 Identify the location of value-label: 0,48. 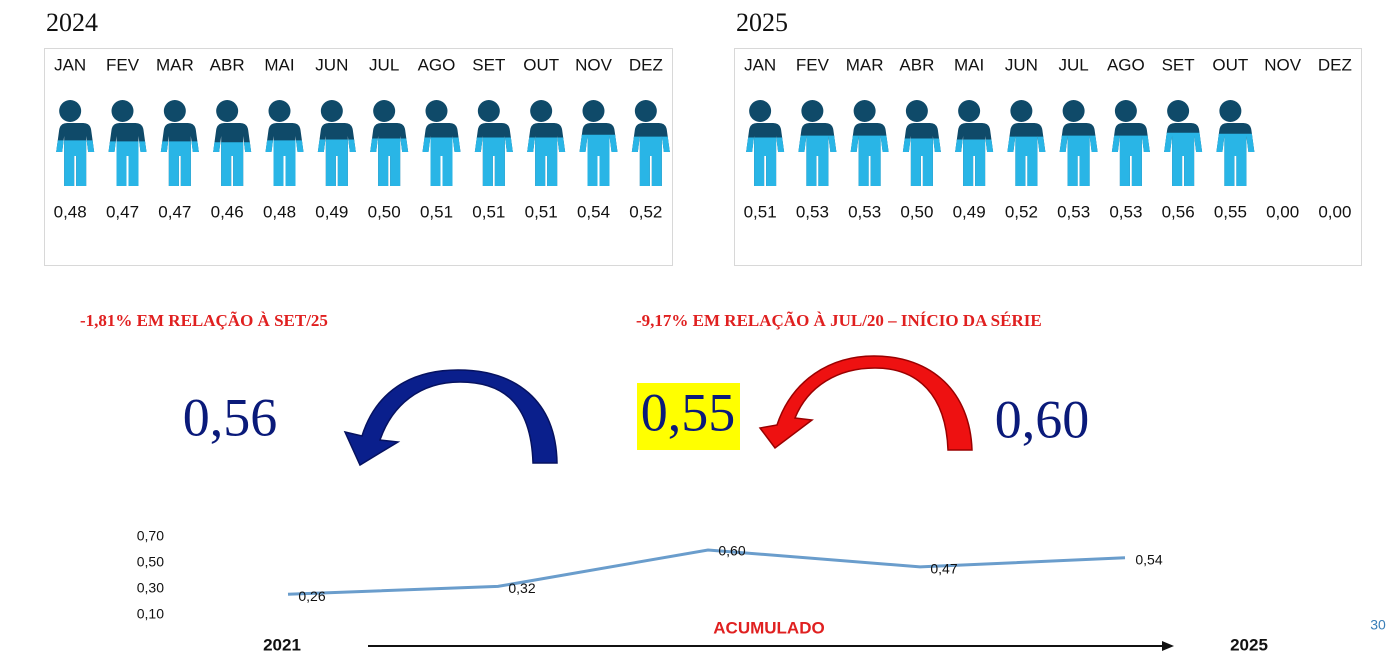
(279, 211).